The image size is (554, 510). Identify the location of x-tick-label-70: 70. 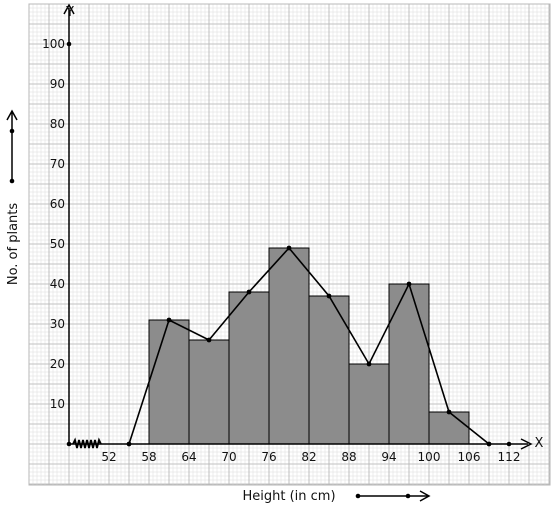
(228, 457).